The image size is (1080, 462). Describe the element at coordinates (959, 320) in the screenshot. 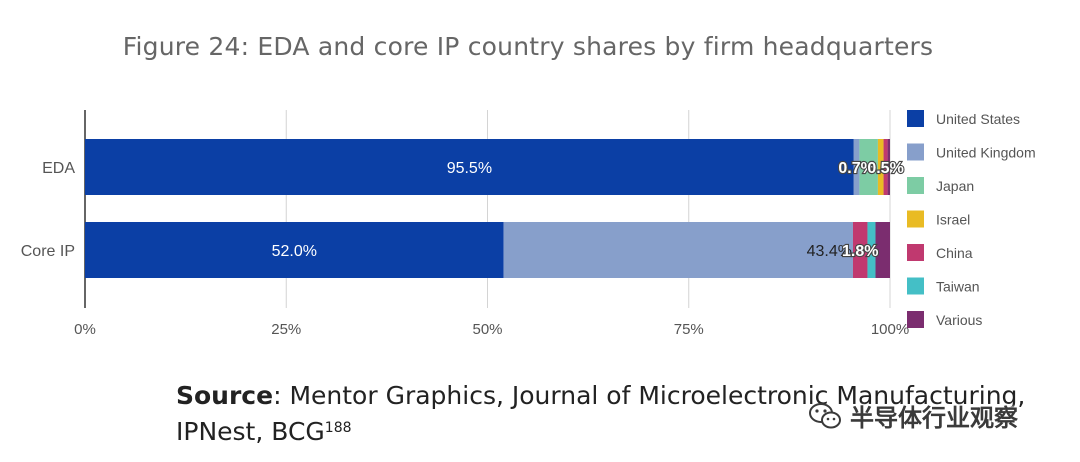

I see `legend-label: Various` at that location.